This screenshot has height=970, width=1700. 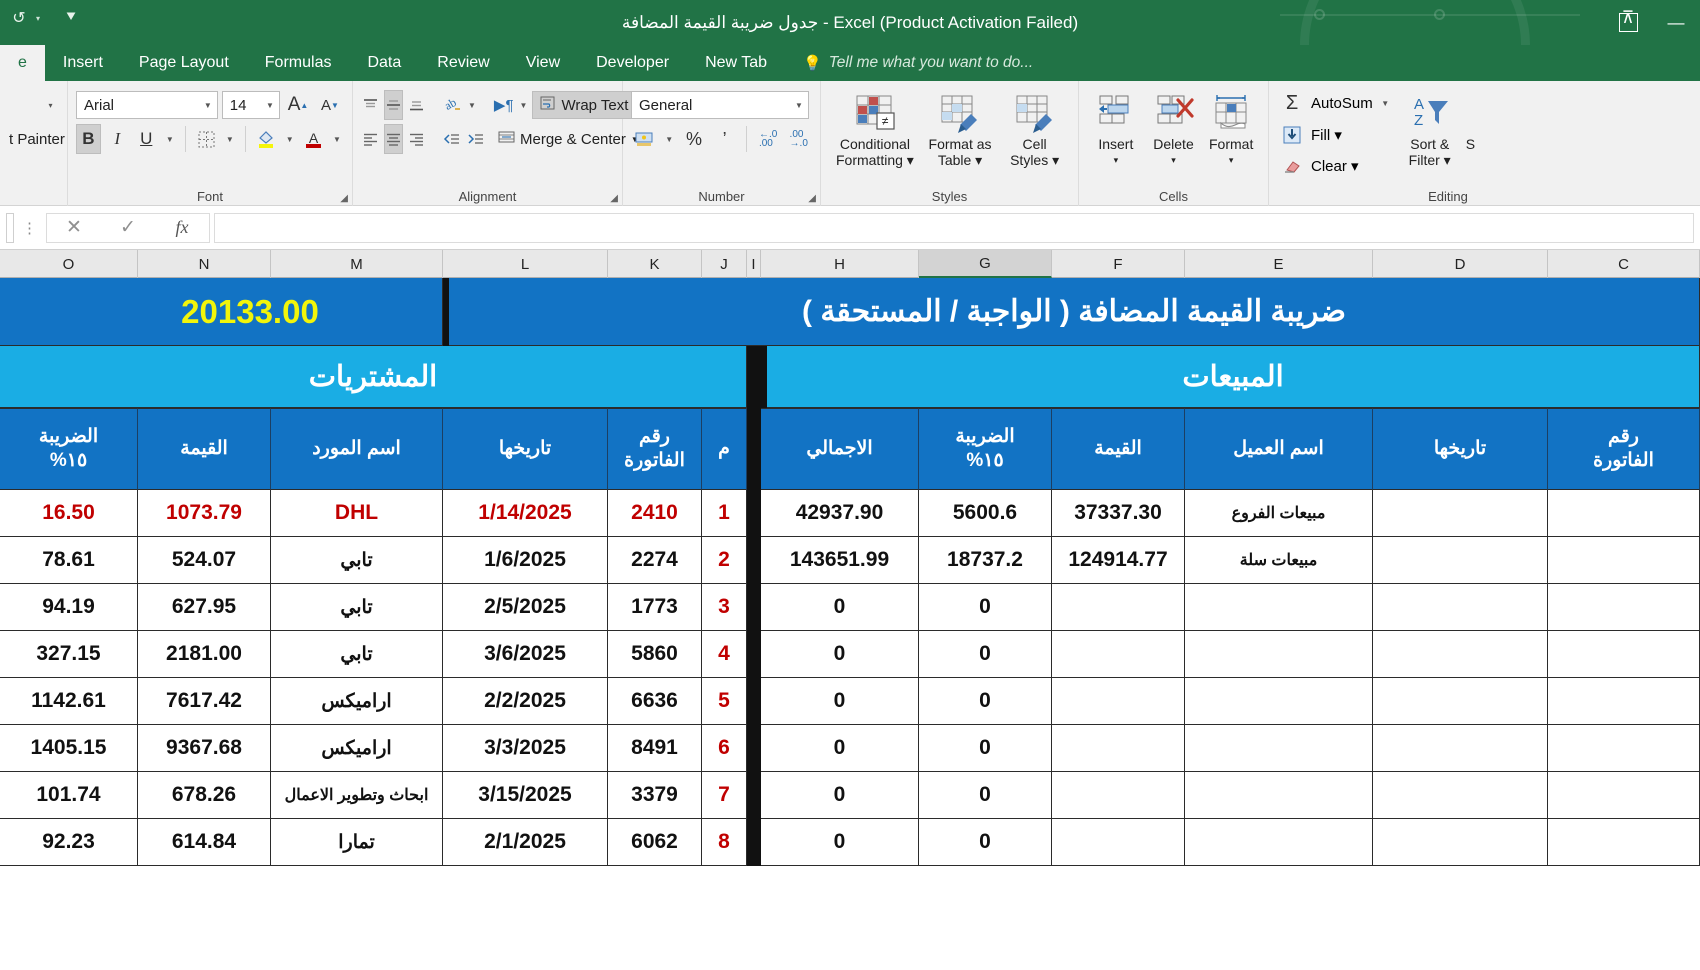 I want to click on increase-decimal-icon: ←.0.00, so click(x=768, y=139).